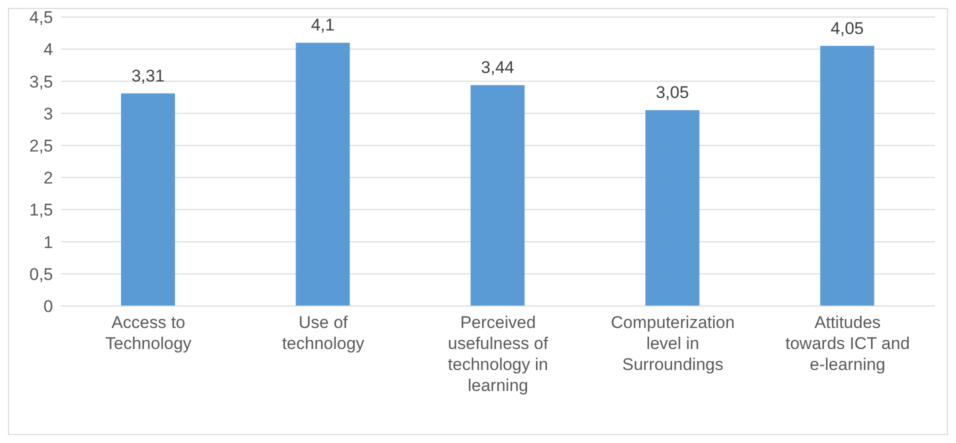 The image size is (956, 443). Describe the element at coordinates (48, 306) in the screenshot. I see `y-tick-label: 0` at that location.